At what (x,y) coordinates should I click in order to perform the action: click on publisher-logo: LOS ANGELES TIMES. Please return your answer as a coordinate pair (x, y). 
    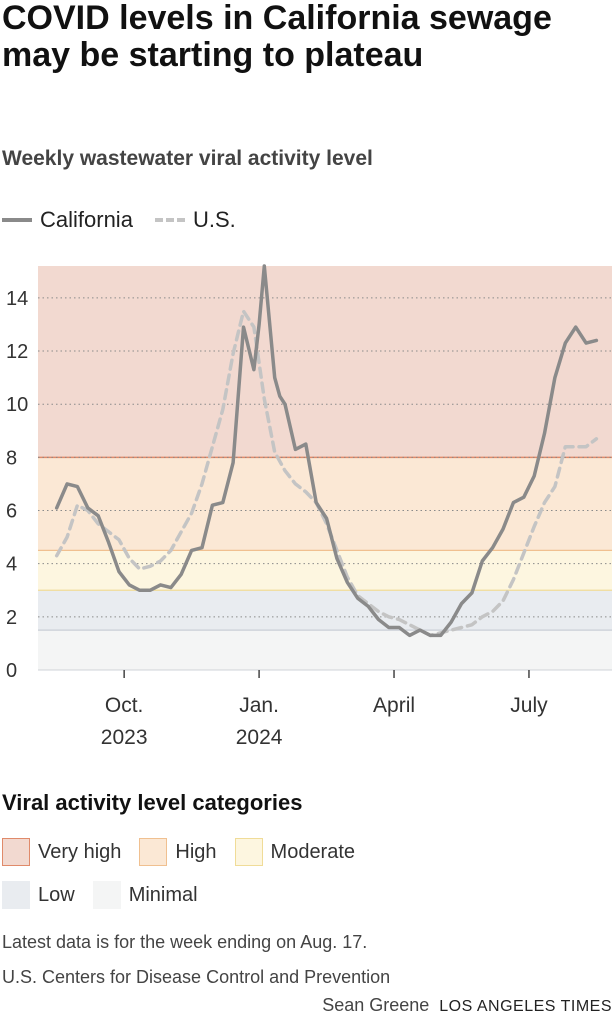
    Looking at the image, I should click on (525, 1006).